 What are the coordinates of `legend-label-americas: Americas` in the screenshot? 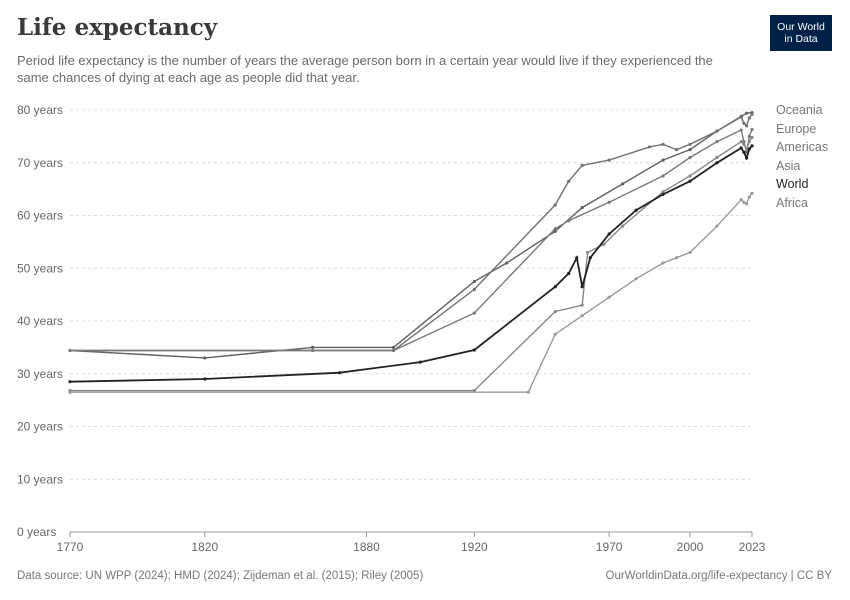 It's located at (802, 147).